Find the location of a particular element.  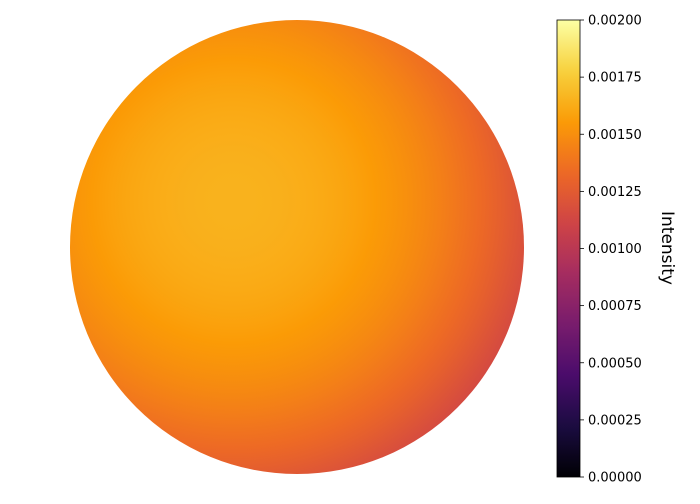

colorbar-tick-label: 0.00000 is located at coordinates (615, 478).